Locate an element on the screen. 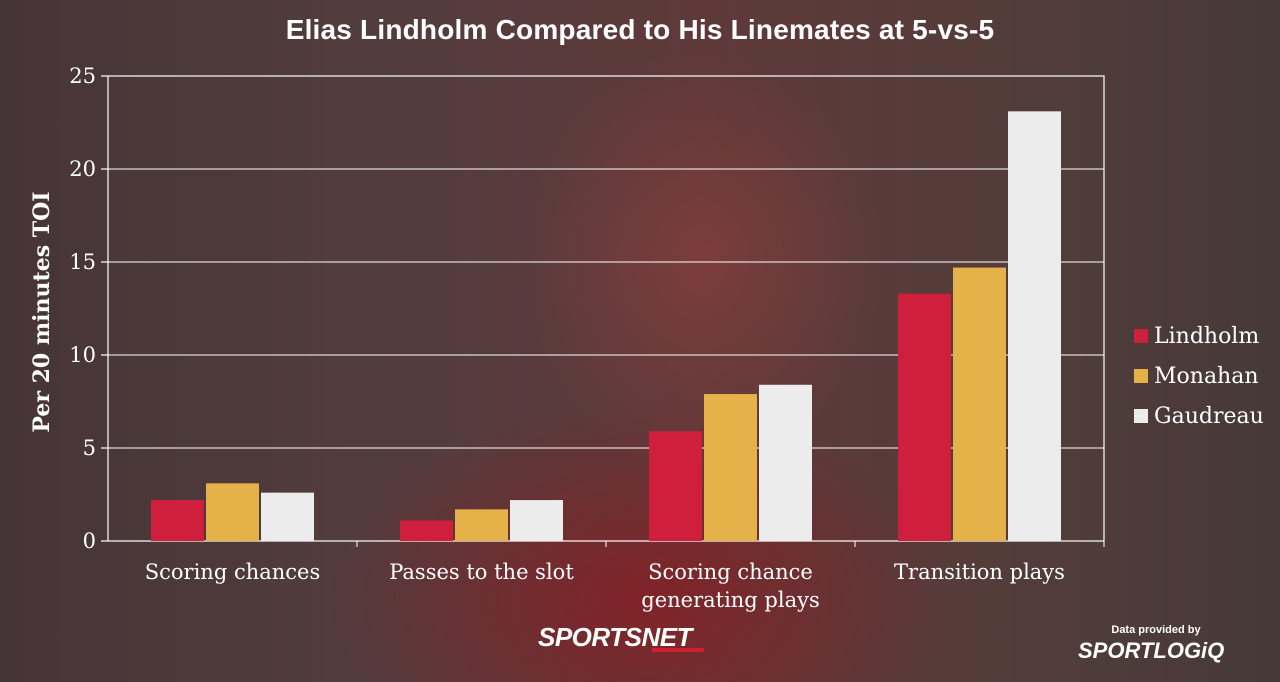 This screenshot has height=682, width=1280. x-tick-label: Scoring chance is located at coordinates (730, 572).